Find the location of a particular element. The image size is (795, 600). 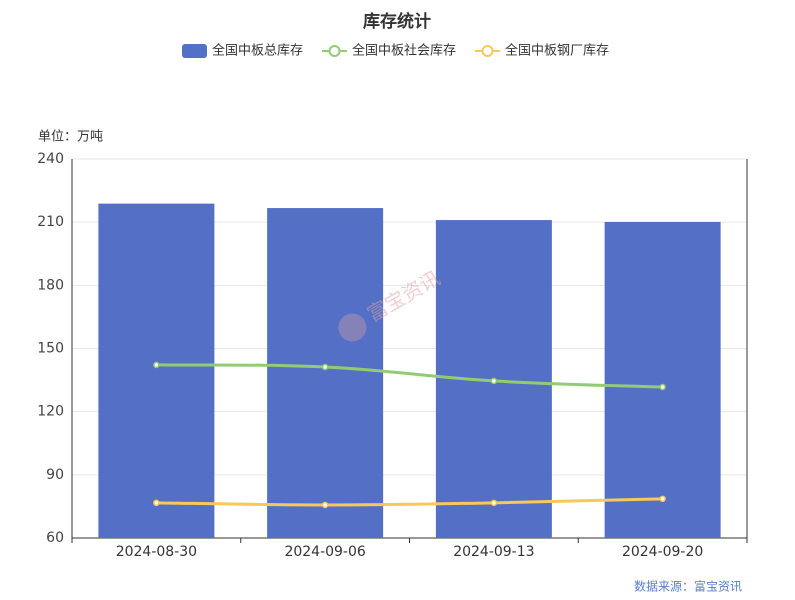

y-tick-label: 90 is located at coordinates (55, 475).